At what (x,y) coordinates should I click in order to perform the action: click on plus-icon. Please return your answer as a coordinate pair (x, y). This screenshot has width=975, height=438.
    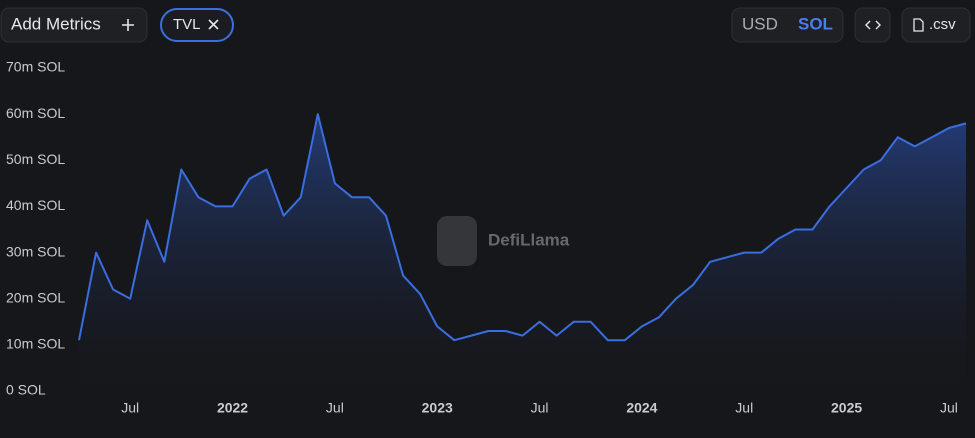
    Looking at the image, I should click on (128, 25).